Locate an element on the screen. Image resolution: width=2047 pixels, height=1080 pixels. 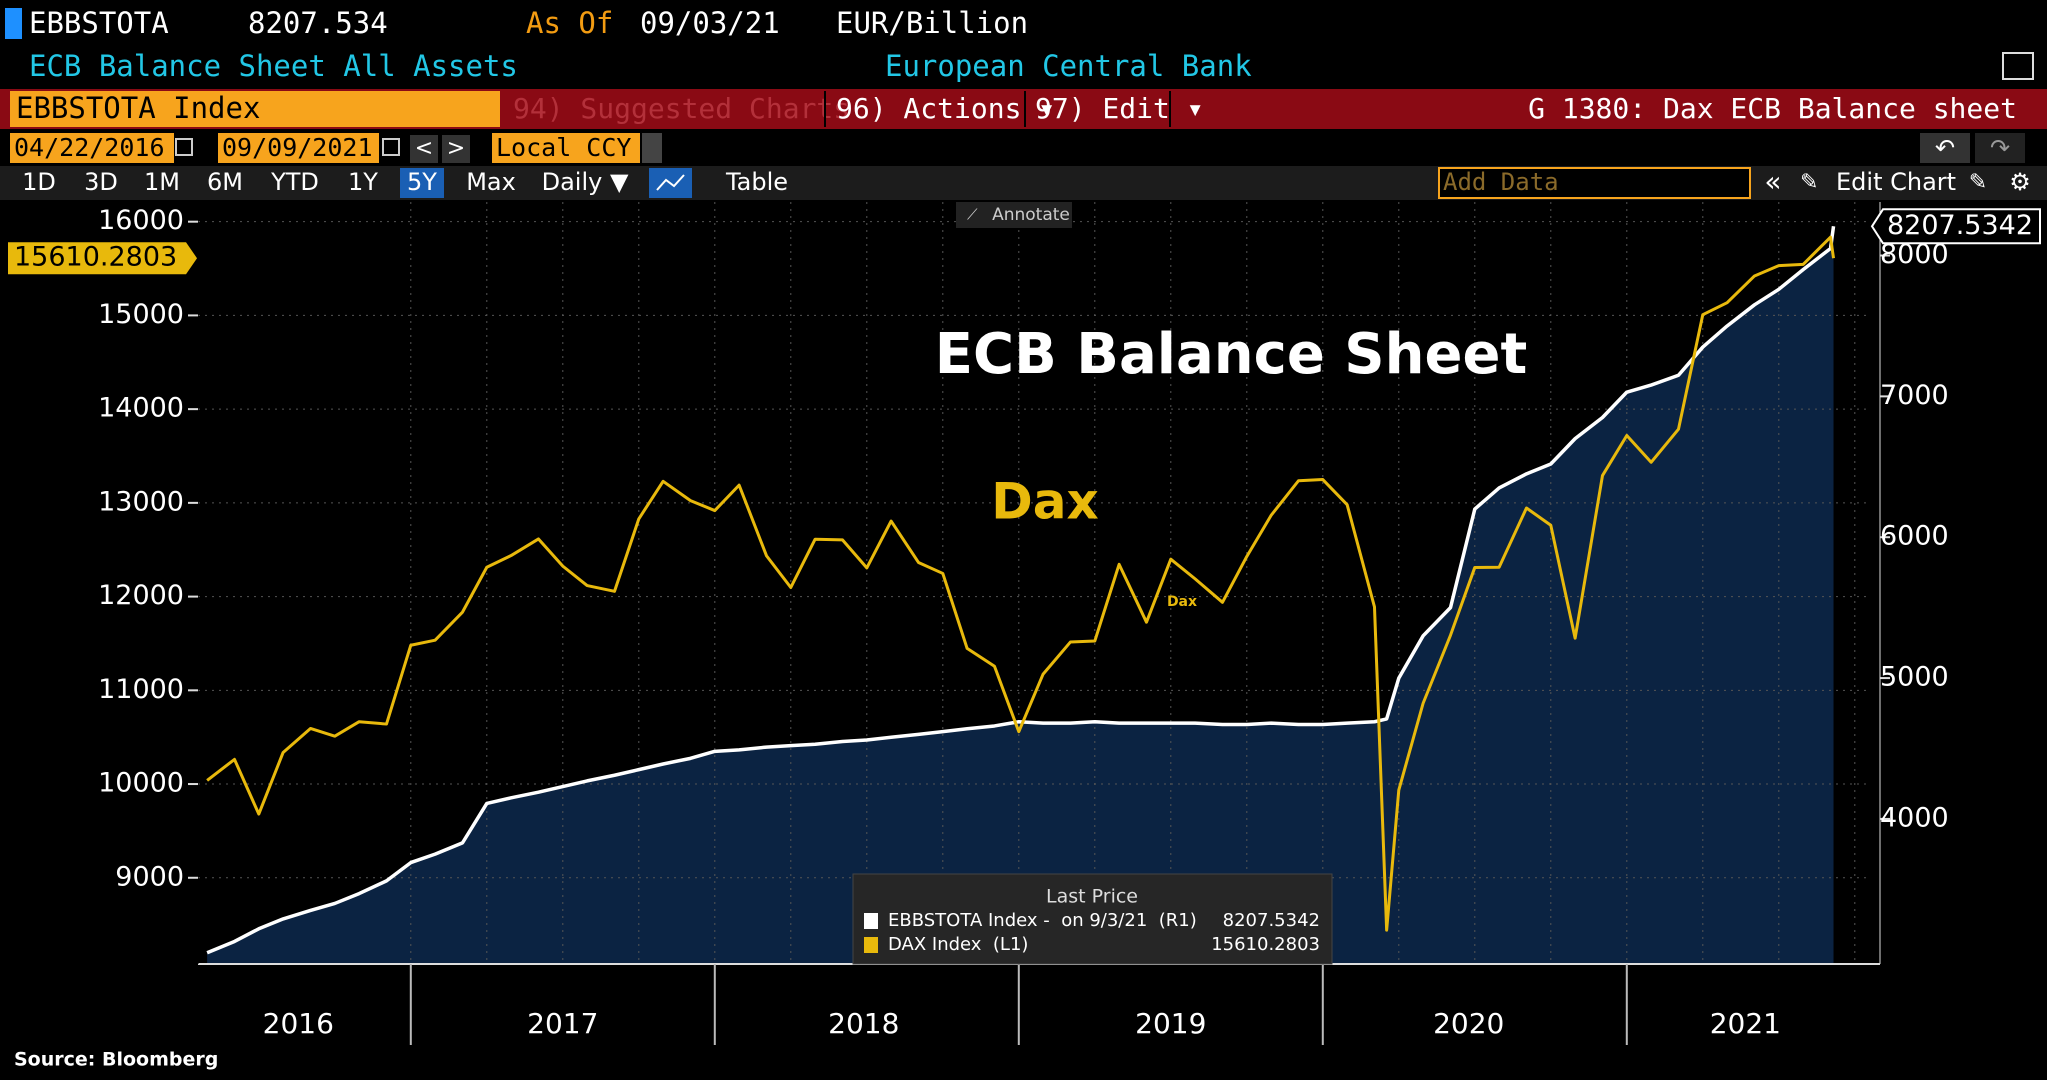
x-tick-label: 2016 is located at coordinates (298, 1023).